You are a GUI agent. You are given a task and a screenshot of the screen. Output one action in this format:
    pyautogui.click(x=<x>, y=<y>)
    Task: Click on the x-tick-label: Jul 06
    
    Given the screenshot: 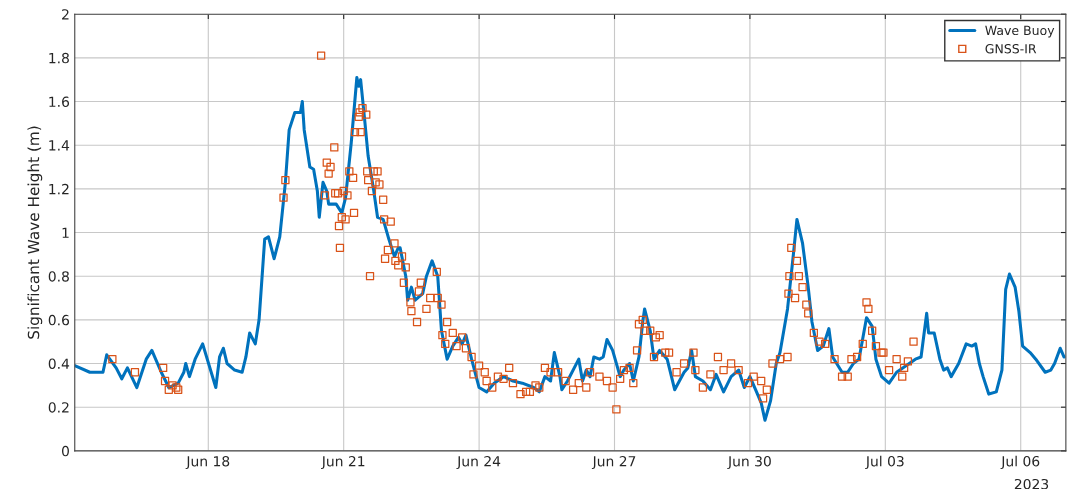 What is the action you would take?
    pyautogui.click(x=1020, y=462)
    